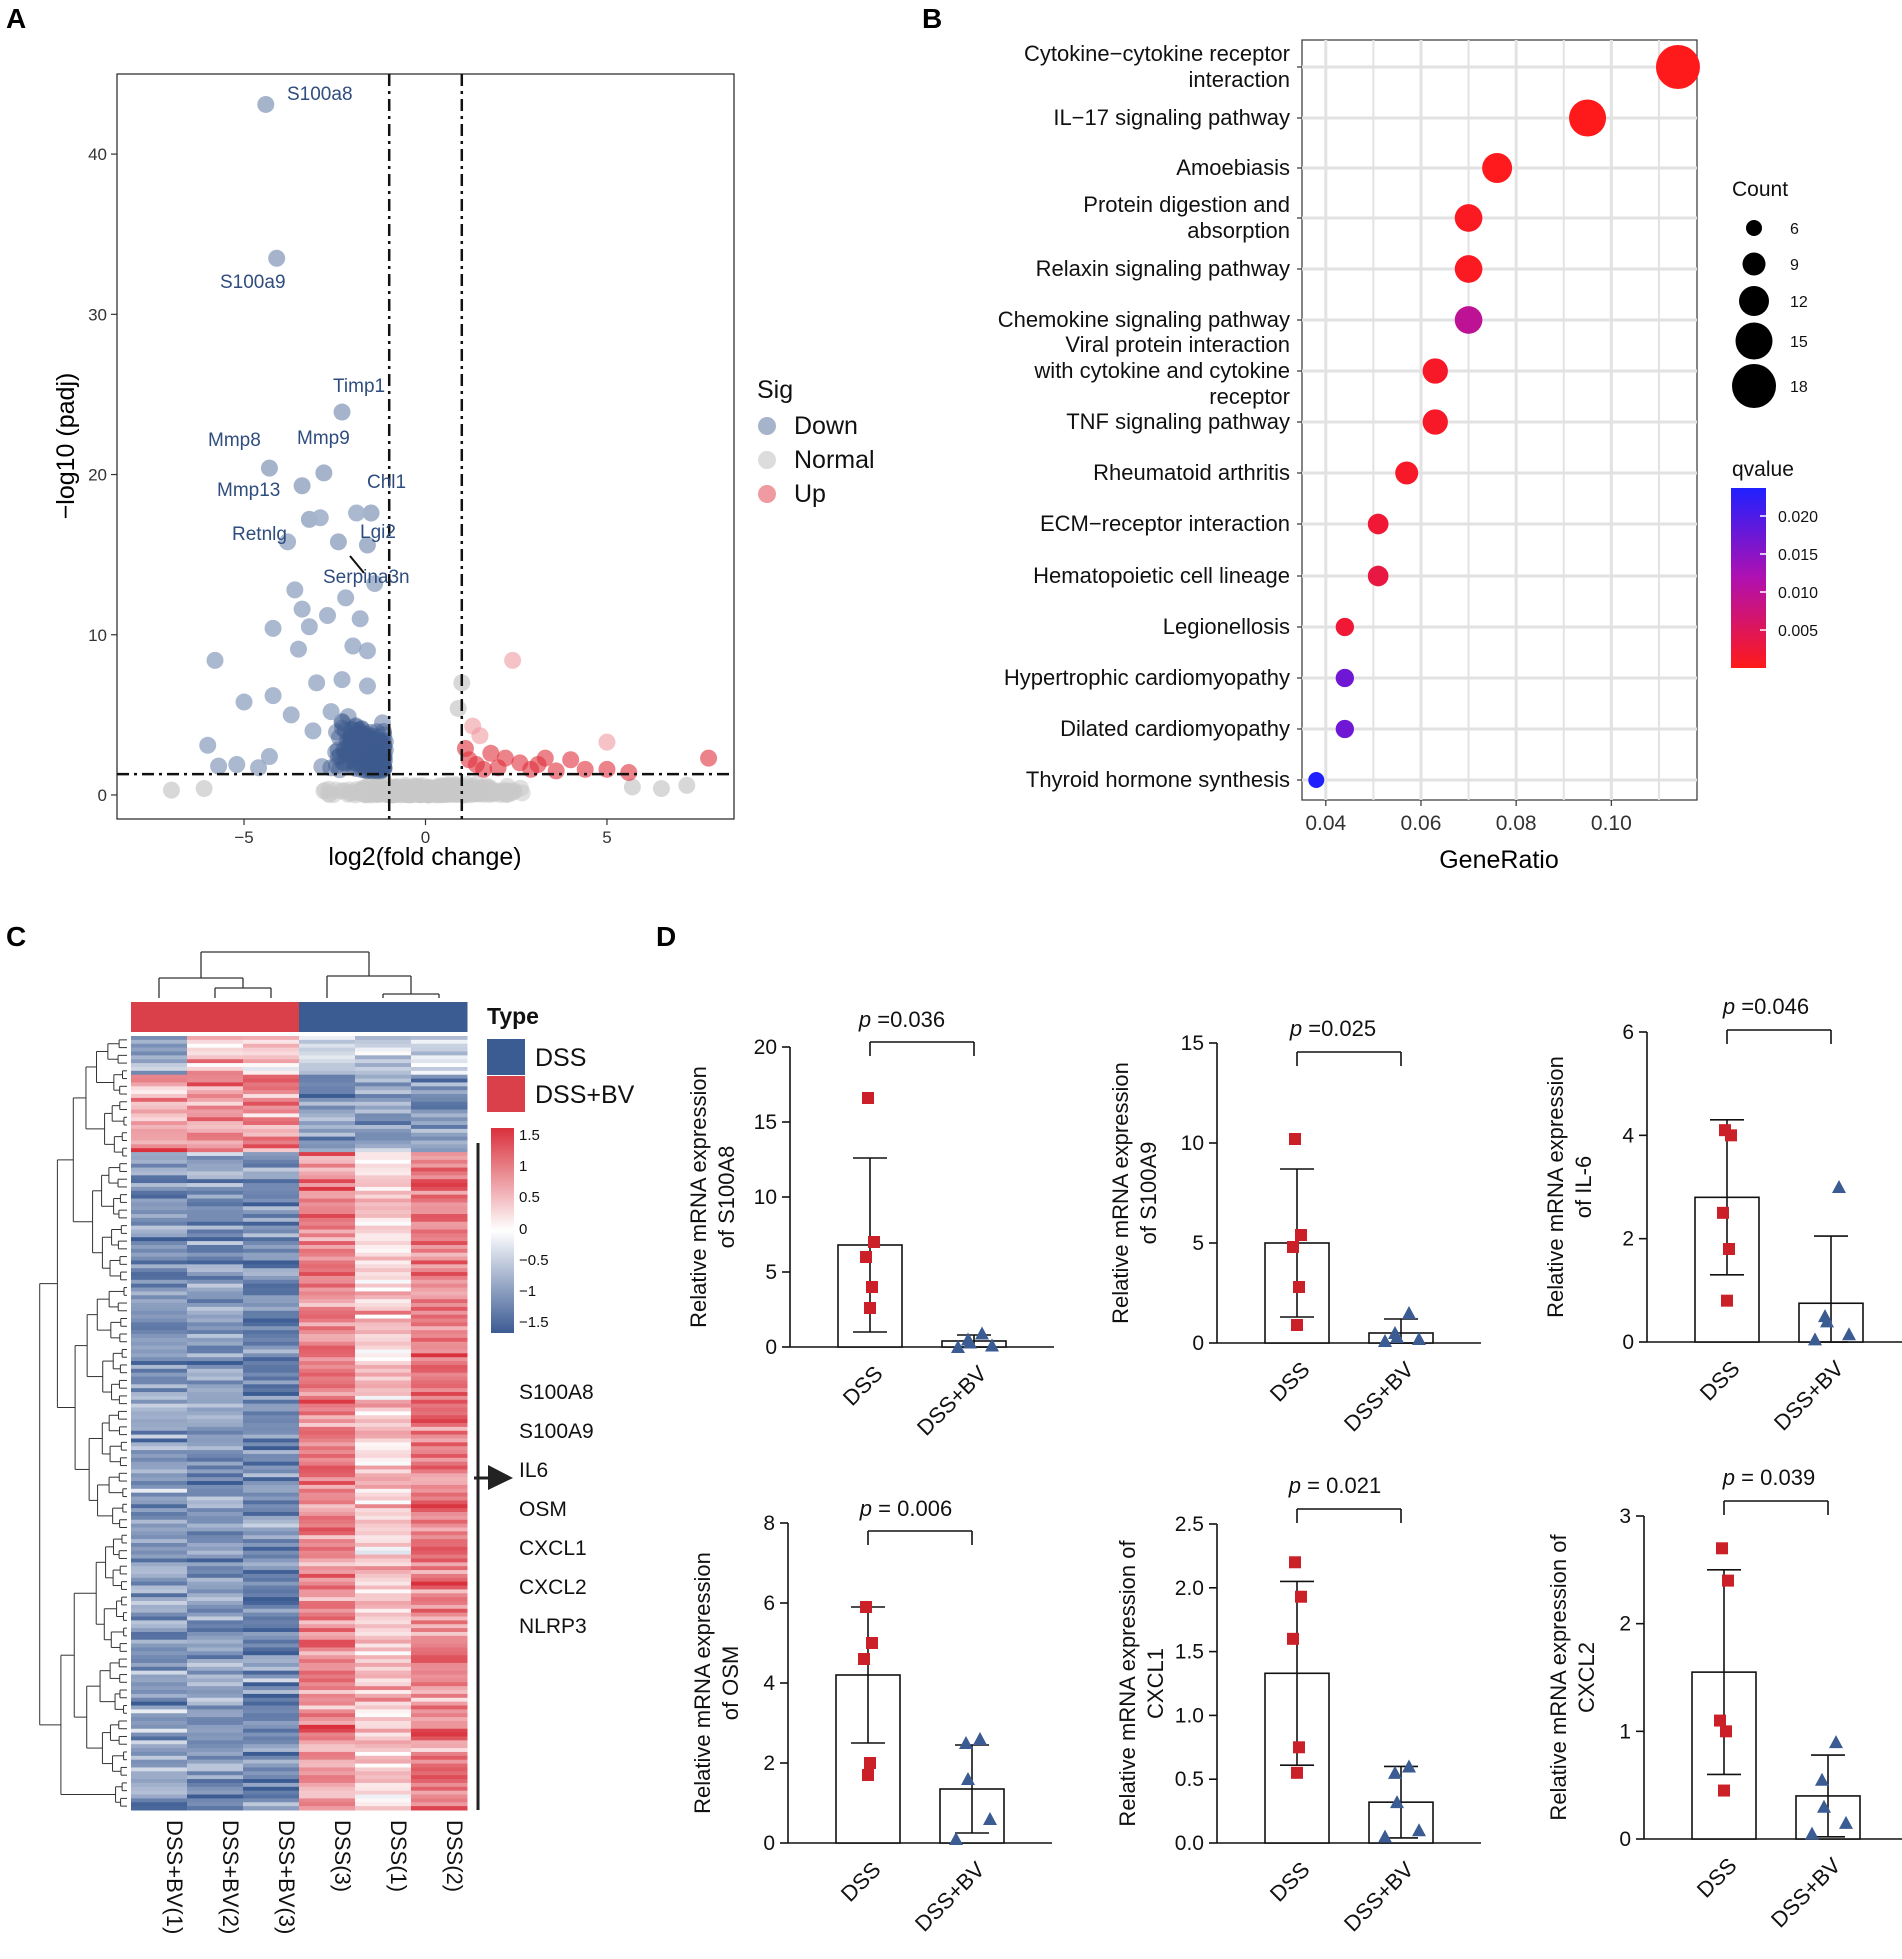 This screenshot has height=1959, width=1902. What do you see at coordinates (1189, 1779) in the screenshot?
I see `y-tick-label: 0.5` at bounding box center [1189, 1779].